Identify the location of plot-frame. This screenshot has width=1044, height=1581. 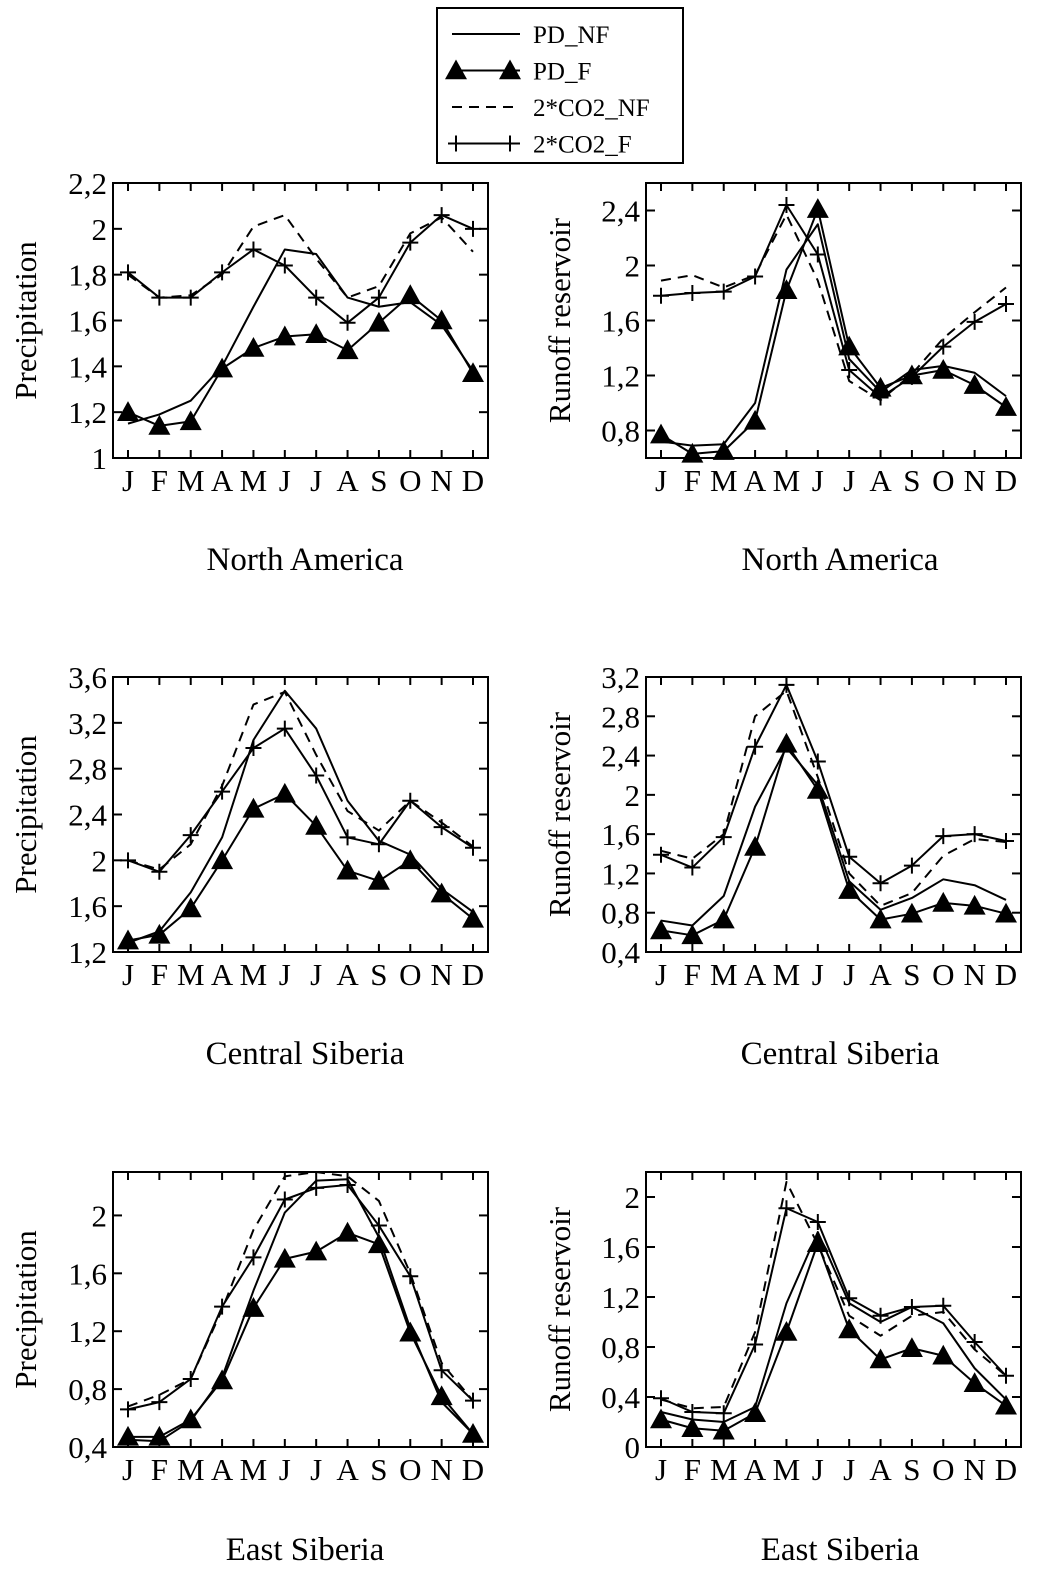
(833, 814).